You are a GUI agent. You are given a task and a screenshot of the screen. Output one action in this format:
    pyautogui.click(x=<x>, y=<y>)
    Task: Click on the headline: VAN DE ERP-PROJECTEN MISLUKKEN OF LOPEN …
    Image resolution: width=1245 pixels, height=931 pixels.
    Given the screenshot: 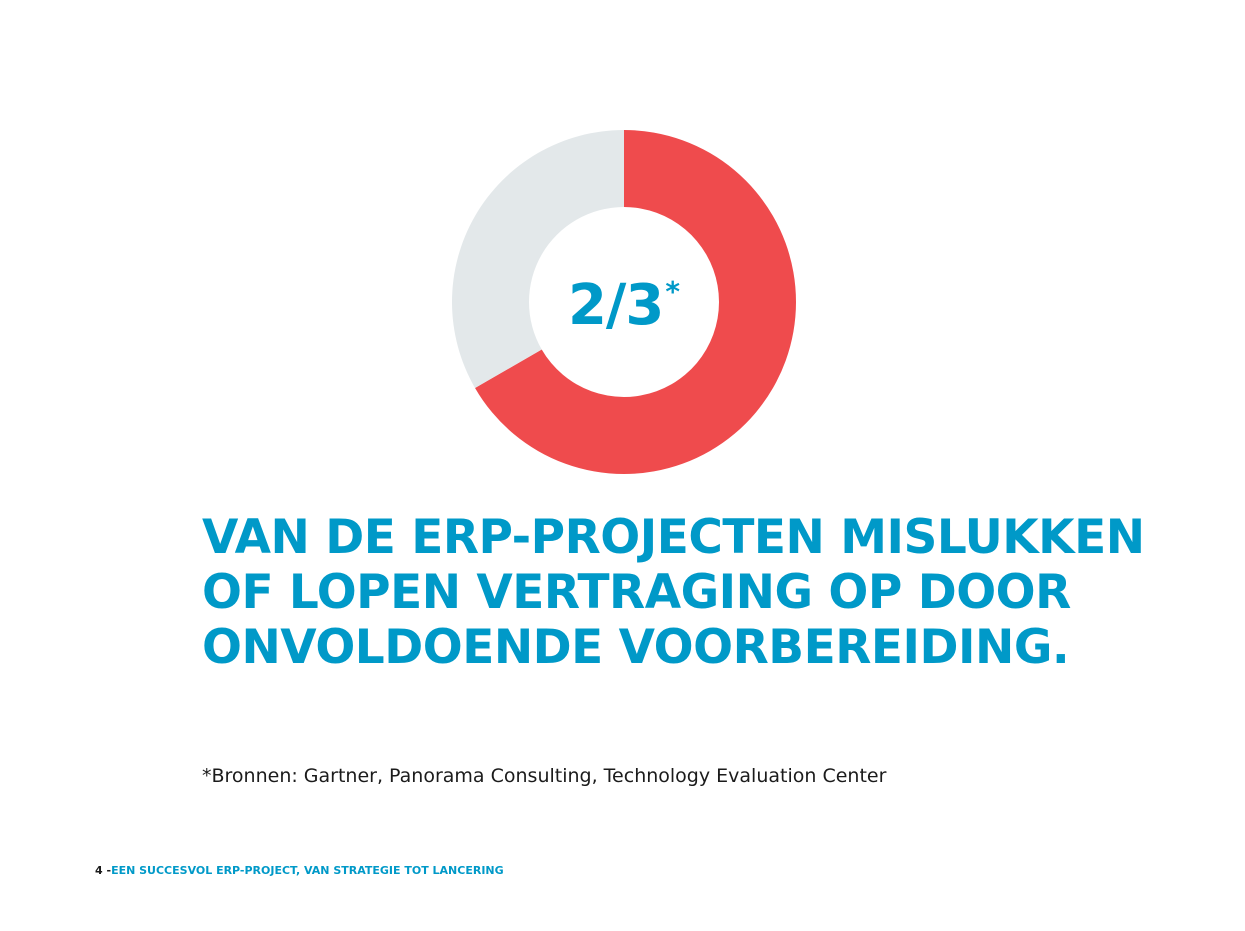 What is the action you would take?
    pyautogui.click(x=707, y=592)
    